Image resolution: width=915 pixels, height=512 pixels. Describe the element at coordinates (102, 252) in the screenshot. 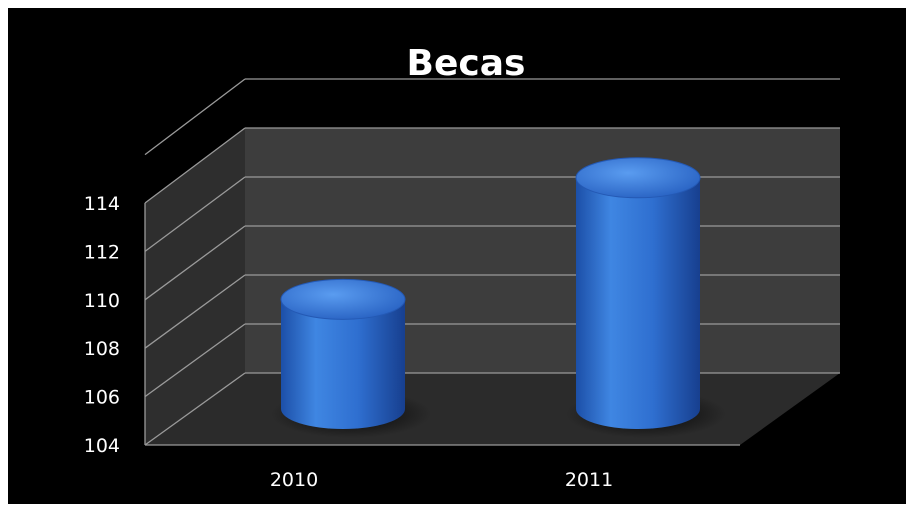

I see `y-tick-label: 112` at that location.